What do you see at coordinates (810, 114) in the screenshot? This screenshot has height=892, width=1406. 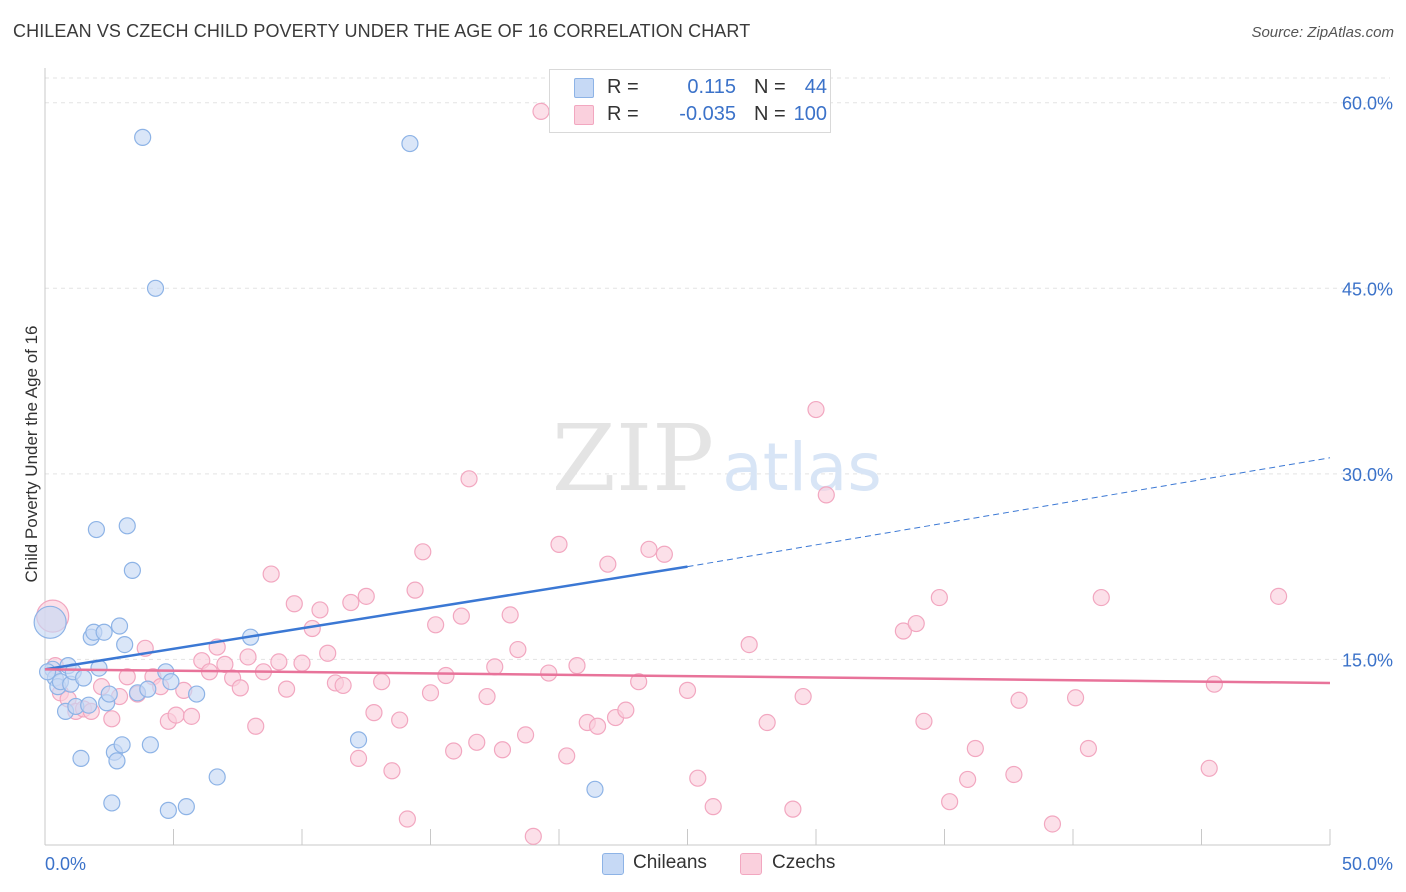 I see `legend-n-value: 100` at bounding box center [810, 114].